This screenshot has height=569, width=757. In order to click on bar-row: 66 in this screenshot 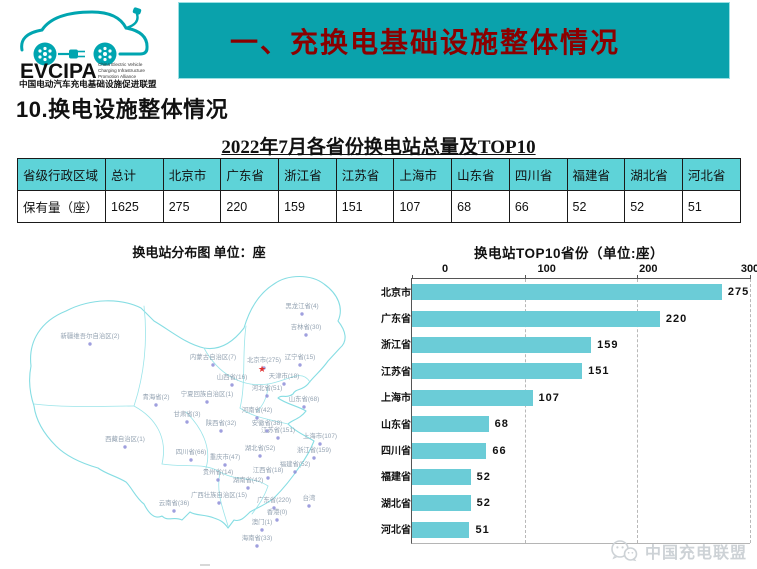, I will do `click(581, 450)`.